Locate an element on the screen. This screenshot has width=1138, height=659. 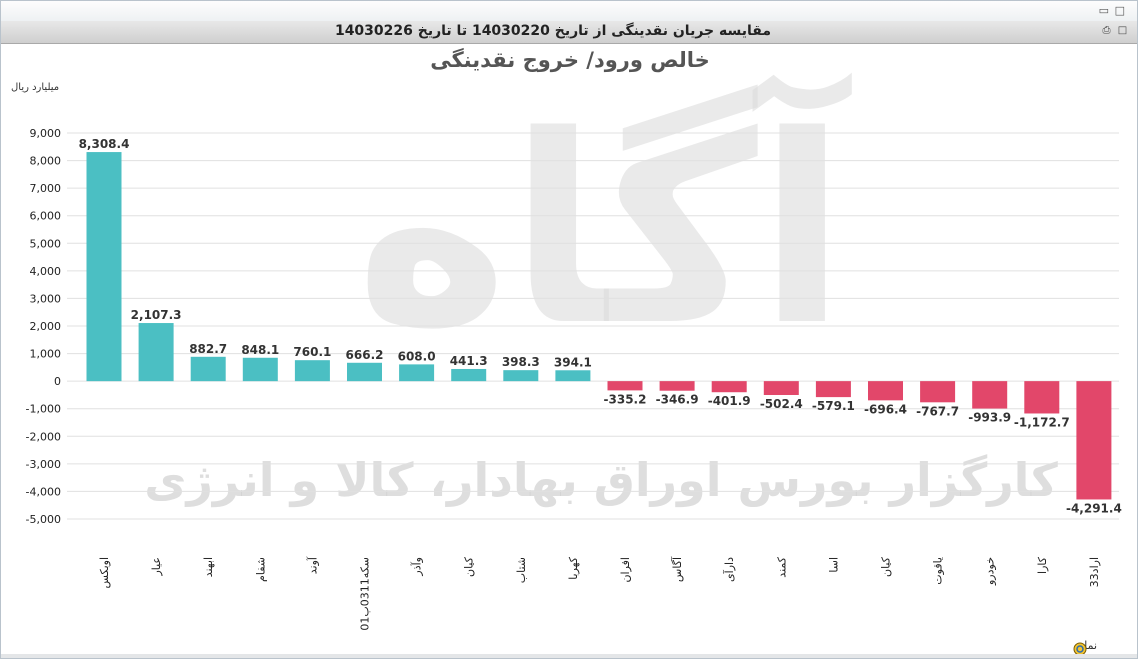
y-tick-label: -4,000 is located at coordinates (43, 491).